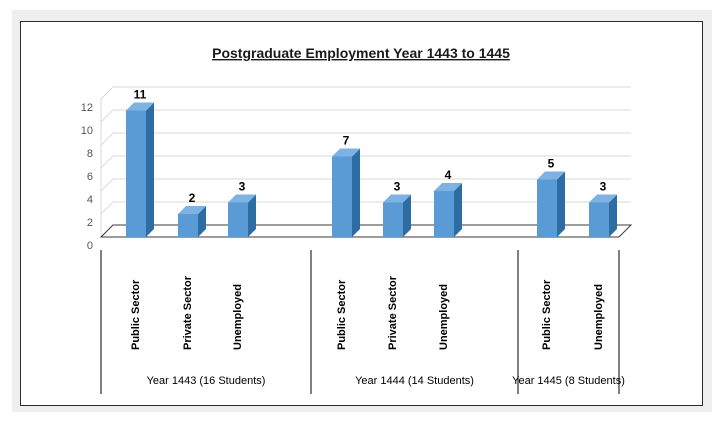 This screenshot has height=423, width=723. What do you see at coordinates (192, 198) in the screenshot?
I see `data-label: 2` at bounding box center [192, 198].